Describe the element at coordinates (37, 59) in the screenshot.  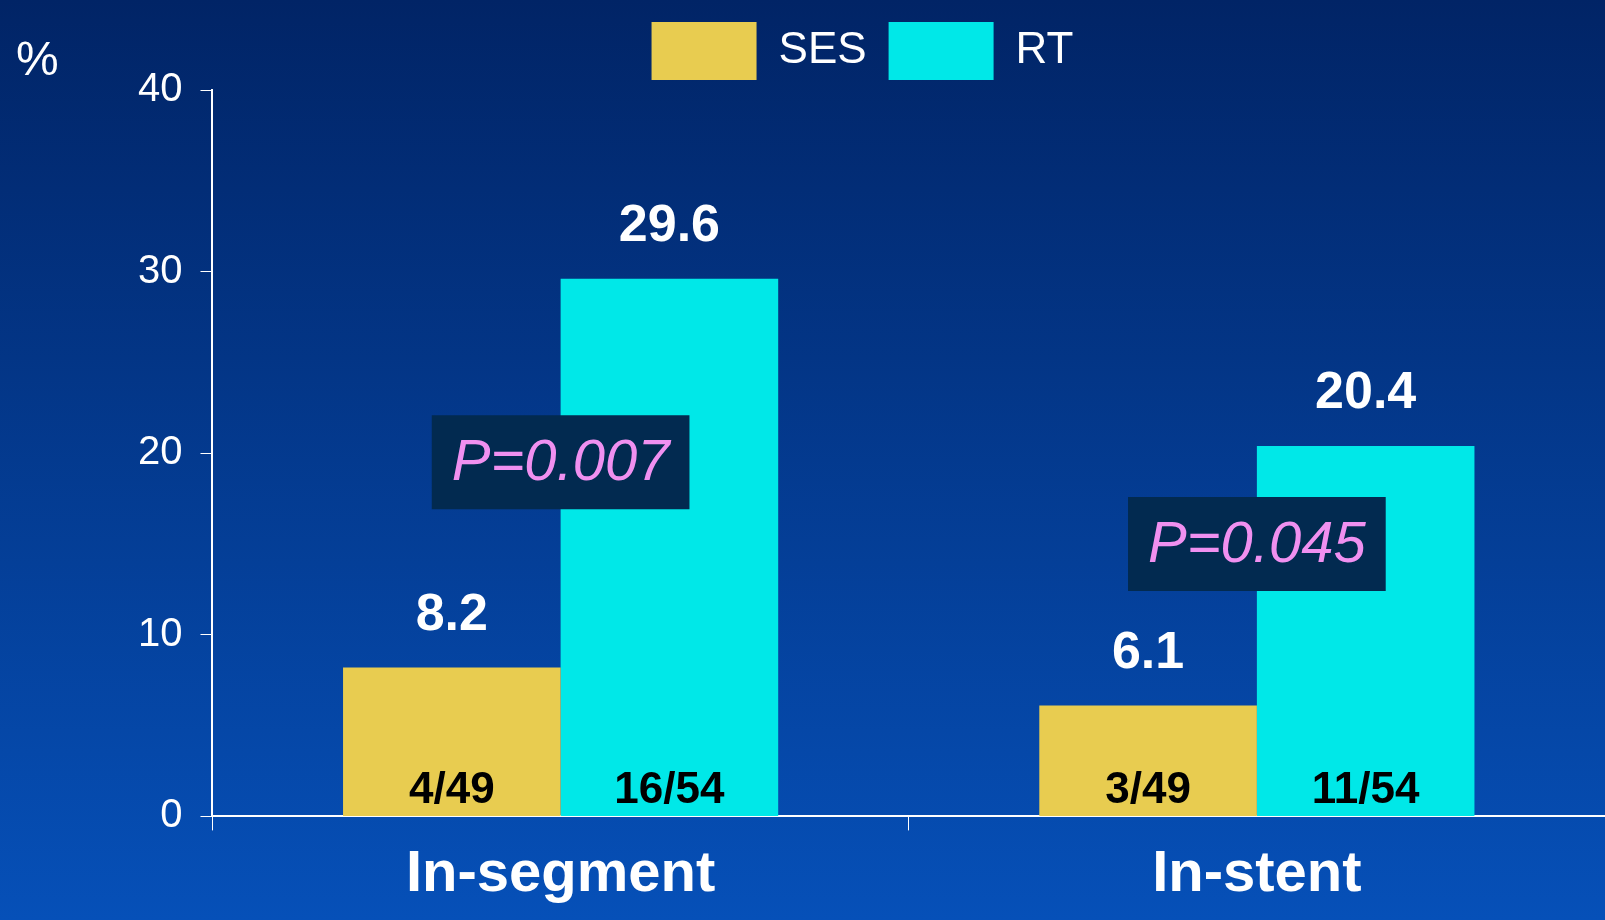
I see `y-axis-title: %` at that location.